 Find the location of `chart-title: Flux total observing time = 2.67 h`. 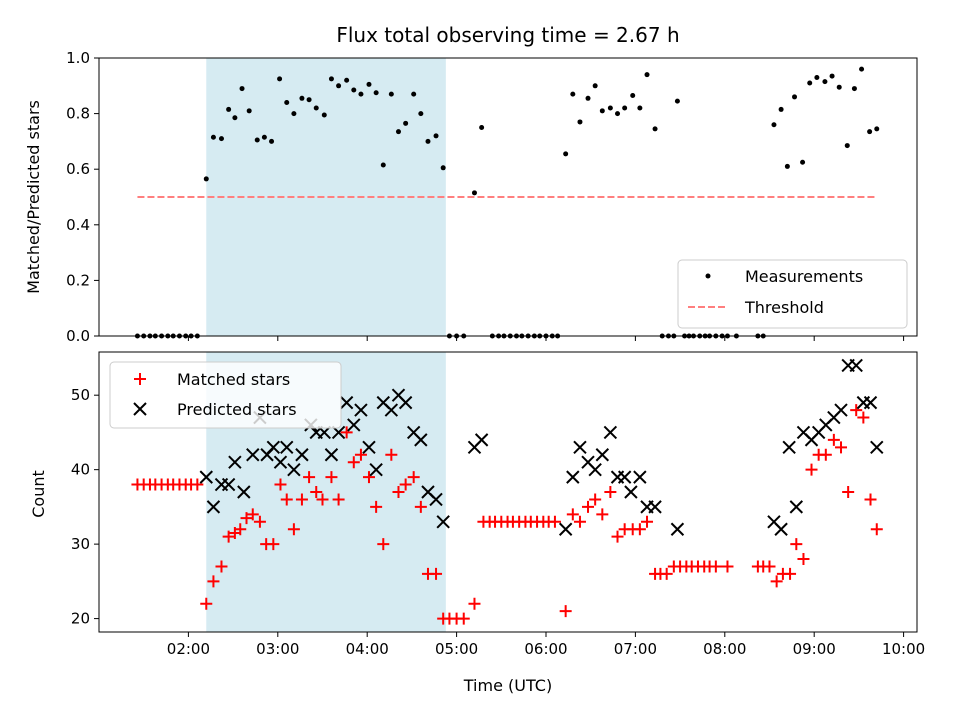

chart-title: Flux total observing time = 2.67 h is located at coordinates (507, 35).